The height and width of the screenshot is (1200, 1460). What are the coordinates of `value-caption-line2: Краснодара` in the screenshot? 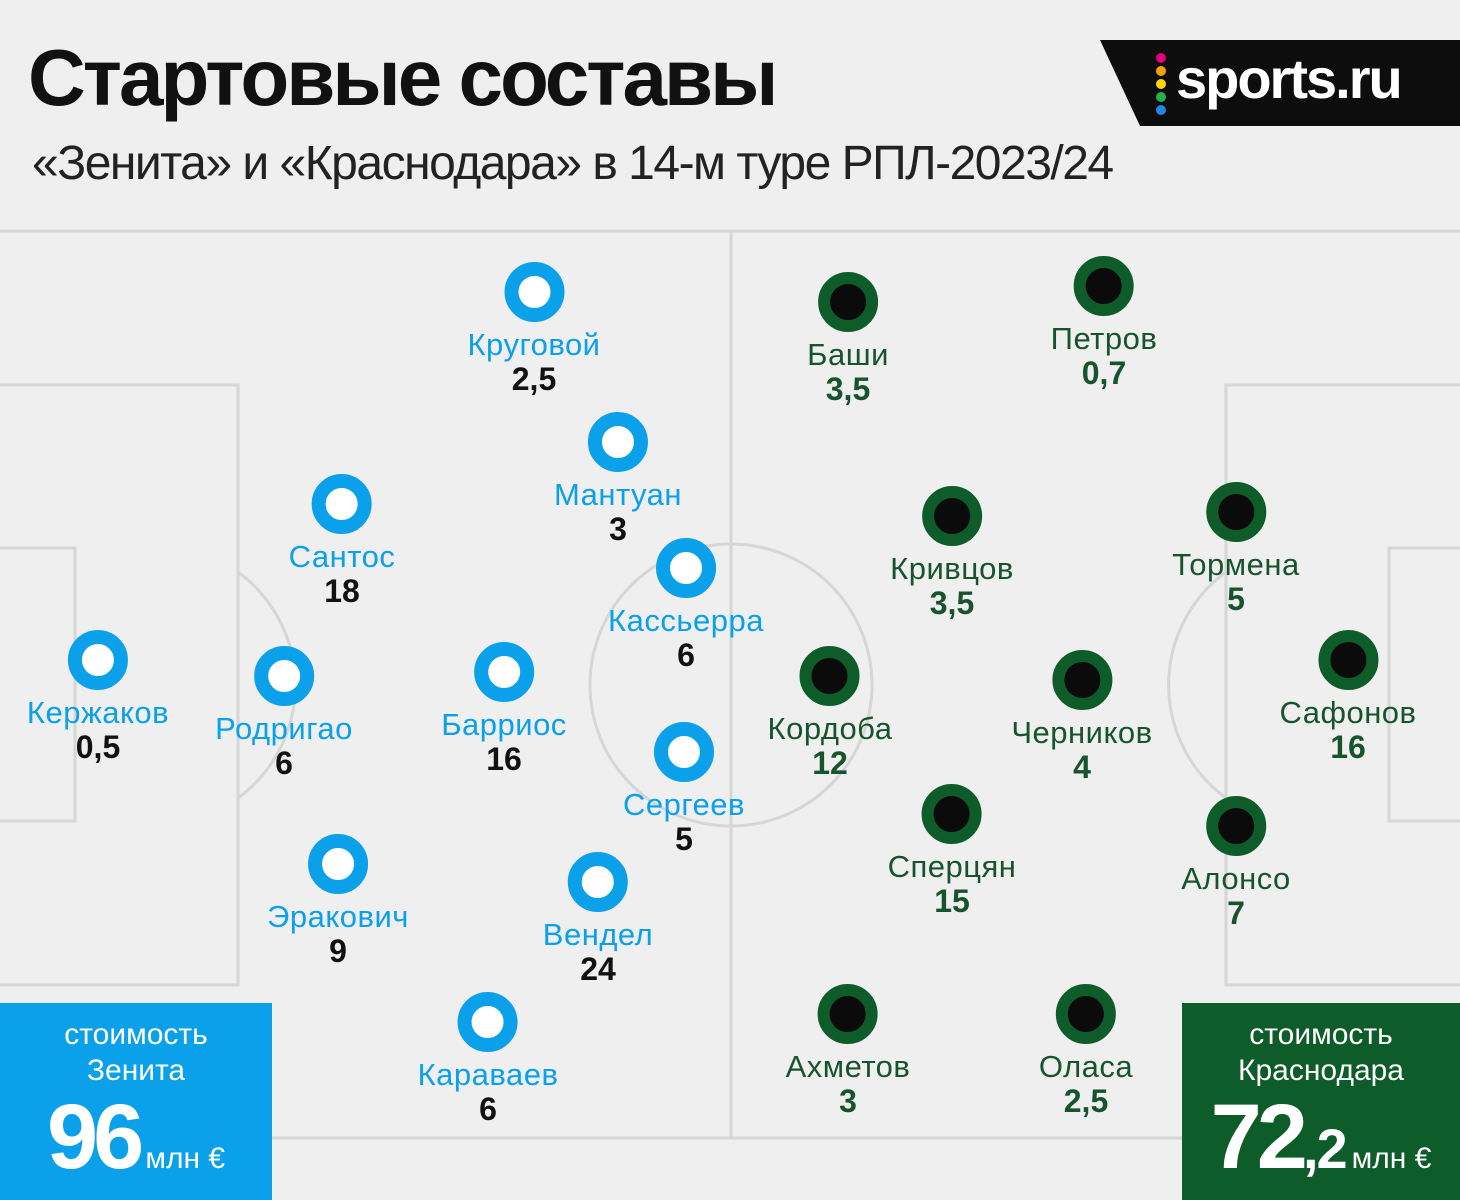 It's located at (1321, 1070).